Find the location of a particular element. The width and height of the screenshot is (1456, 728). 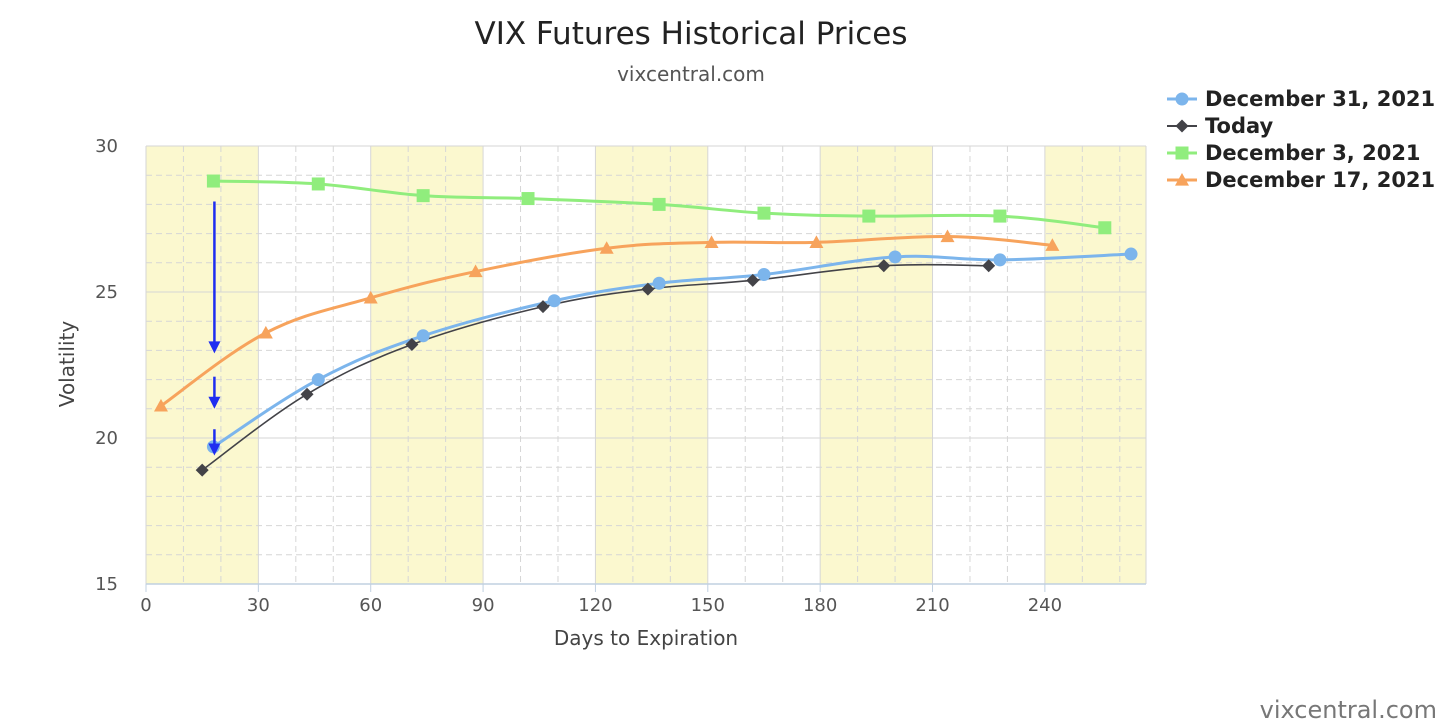

x-tick-label: 60 is located at coordinates (370, 605).